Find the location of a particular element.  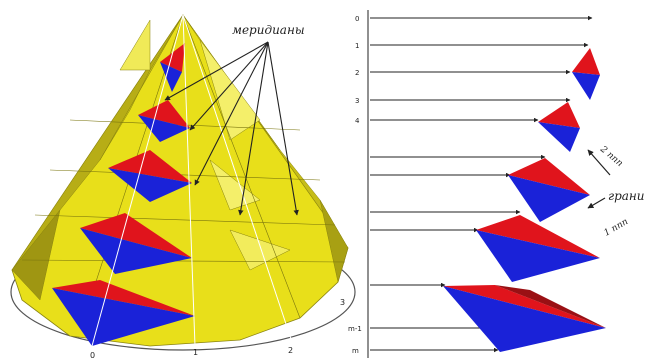

axis-label-3: 3 is located at coordinates (357, 101).